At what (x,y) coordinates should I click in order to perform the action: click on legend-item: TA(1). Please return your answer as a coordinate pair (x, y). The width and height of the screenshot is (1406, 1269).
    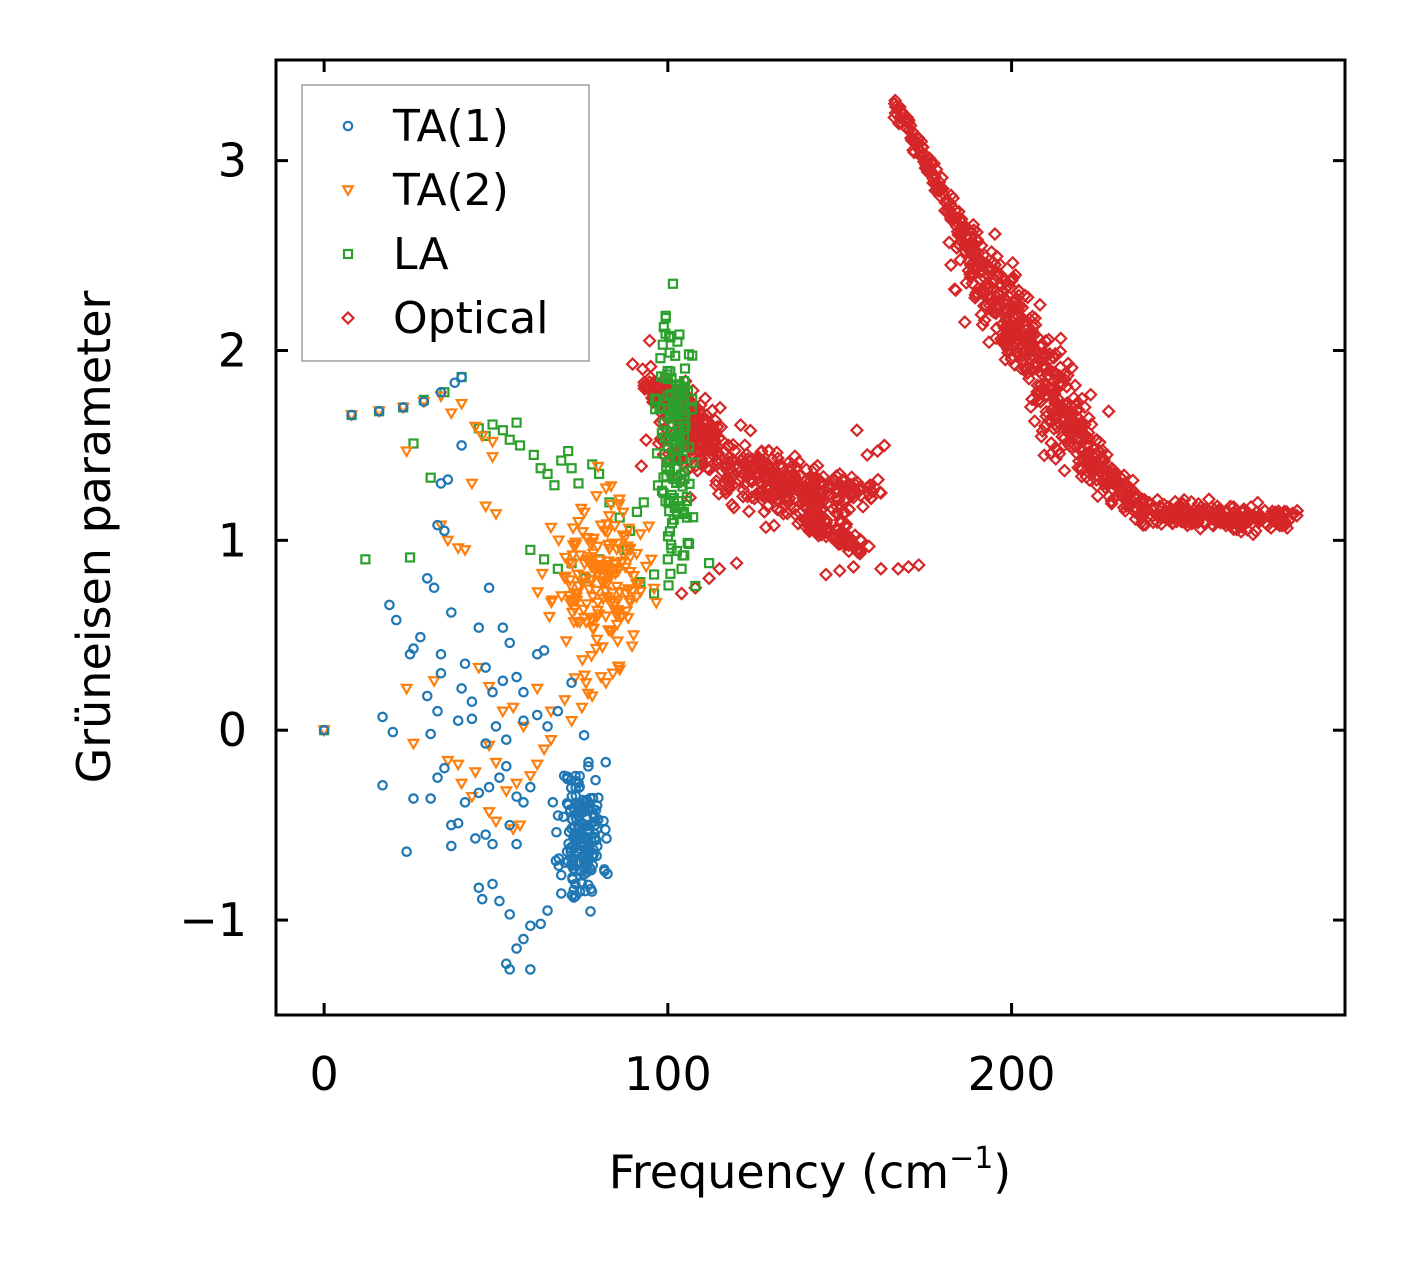
    Looking at the image, I should click on (425, 126).